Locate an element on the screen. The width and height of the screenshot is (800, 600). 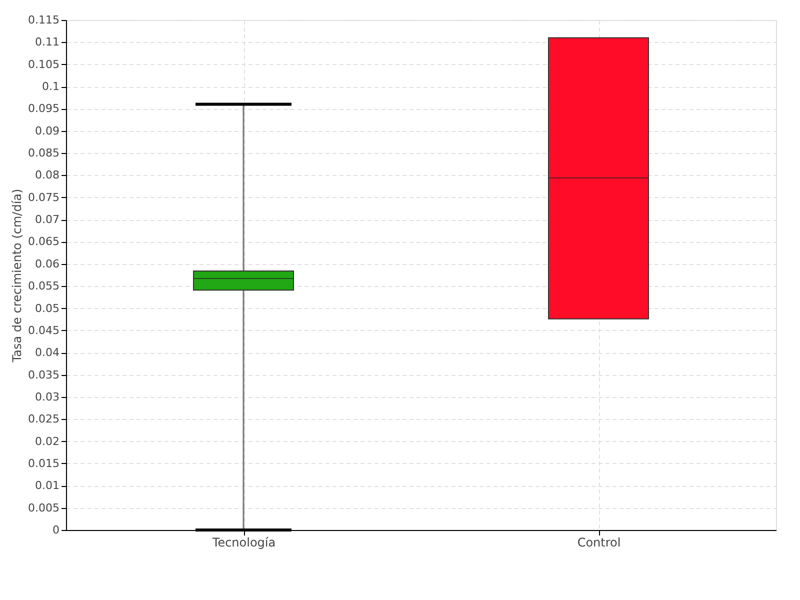
y-tick-label: 0.025 is located at coordinates (44, 419).